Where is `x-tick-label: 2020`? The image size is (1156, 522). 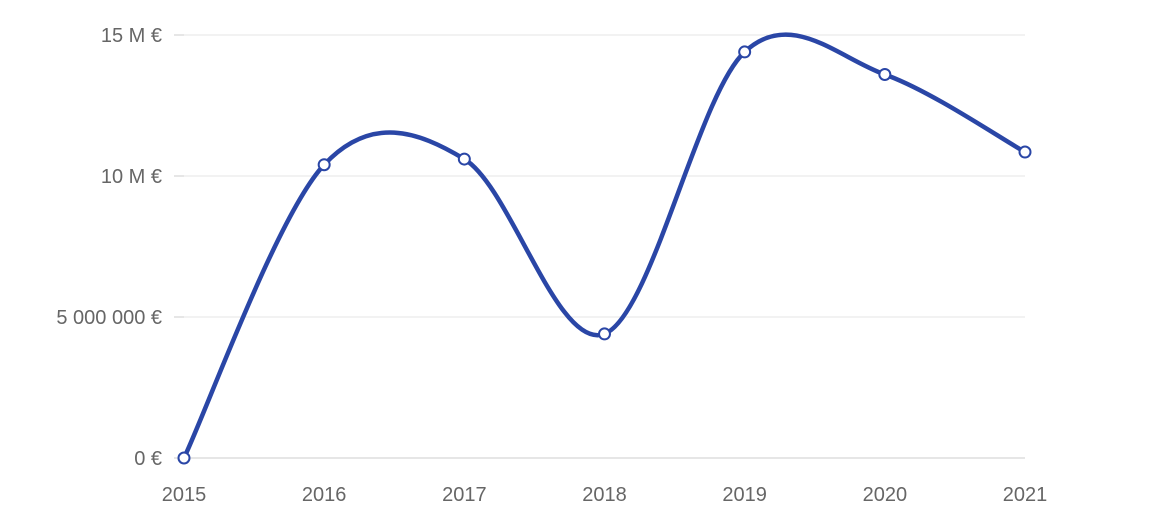
x-tick-label: 2020 is located at coordinates (885, 495).